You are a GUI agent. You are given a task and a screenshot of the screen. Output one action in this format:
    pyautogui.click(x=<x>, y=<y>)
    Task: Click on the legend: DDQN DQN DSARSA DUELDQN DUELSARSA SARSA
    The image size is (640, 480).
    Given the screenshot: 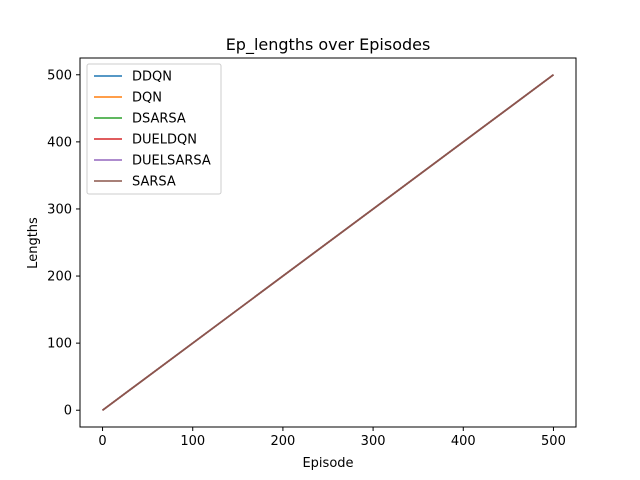 What is the action you would take?
    pyautogui.click(x=154, y=129)
    